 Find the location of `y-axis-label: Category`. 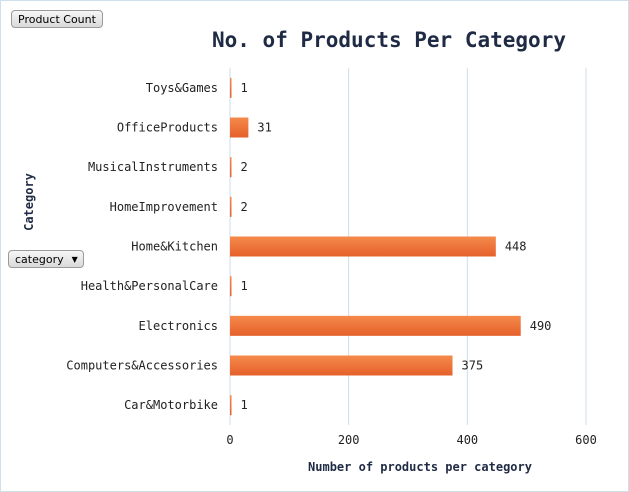

y-axis-label: Category is located at coordinates (29, 202).